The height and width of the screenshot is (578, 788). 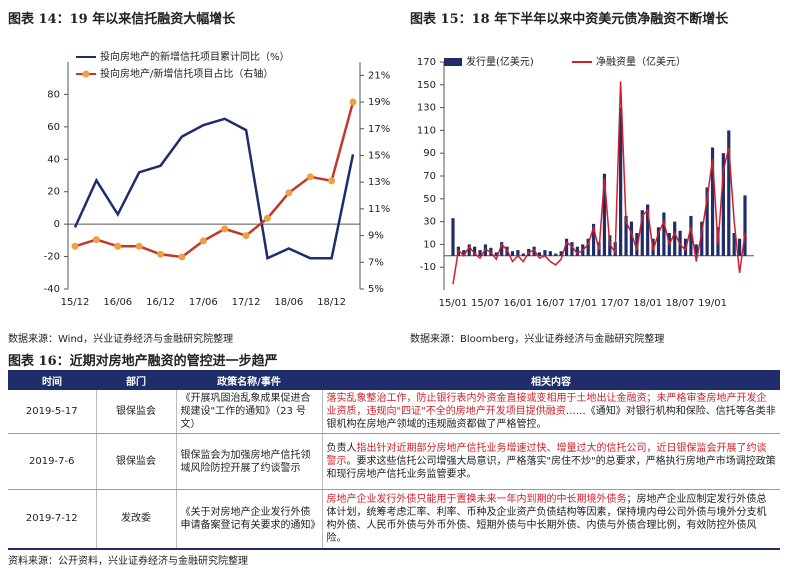 What do you see at coordinates (428, 267) in the screenshot?
I see `y-tick-label: -10` at bounding box center [428, 267].